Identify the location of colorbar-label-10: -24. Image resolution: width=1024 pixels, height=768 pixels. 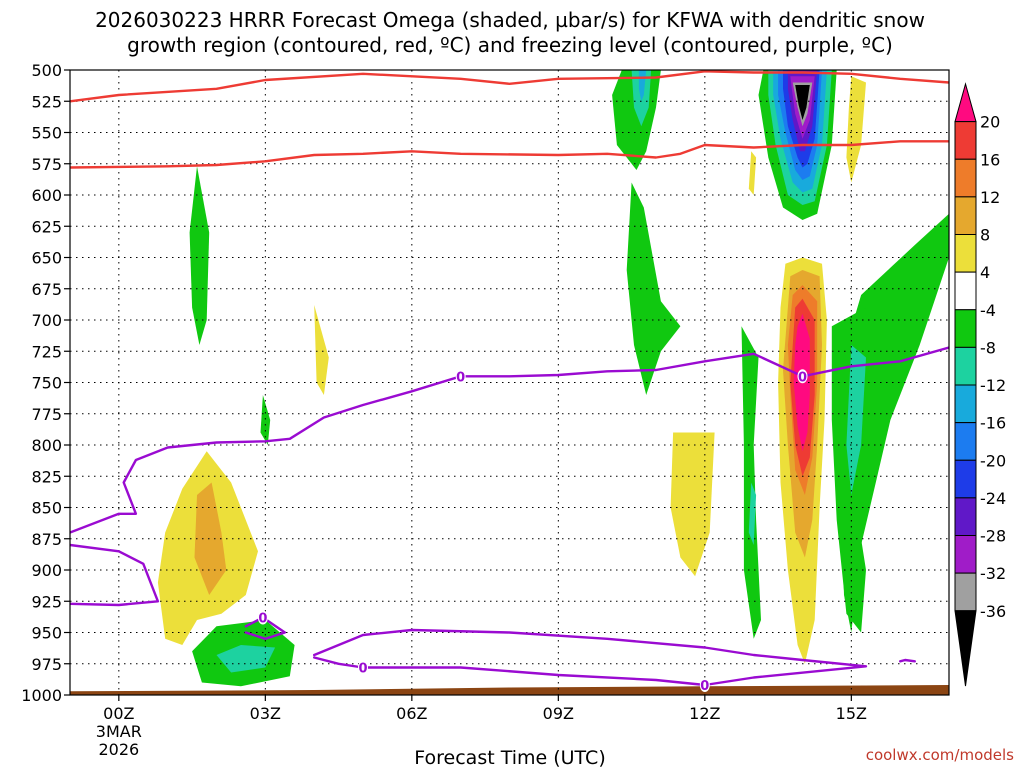
(993, 498).